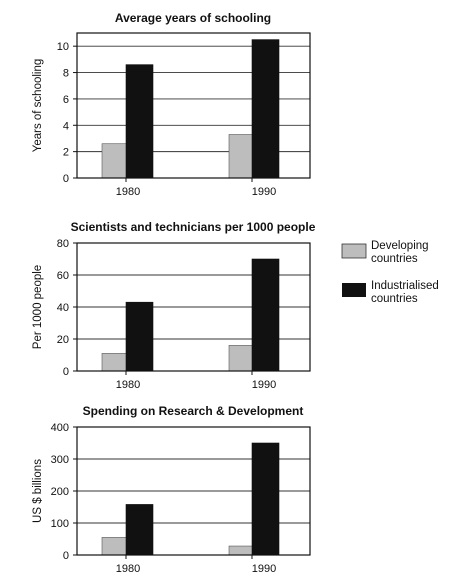 Image resolution: width=451 pixels, height=587 pixels. I want to click on legend-label-industrialised-line2: countries, so click(394, 299).